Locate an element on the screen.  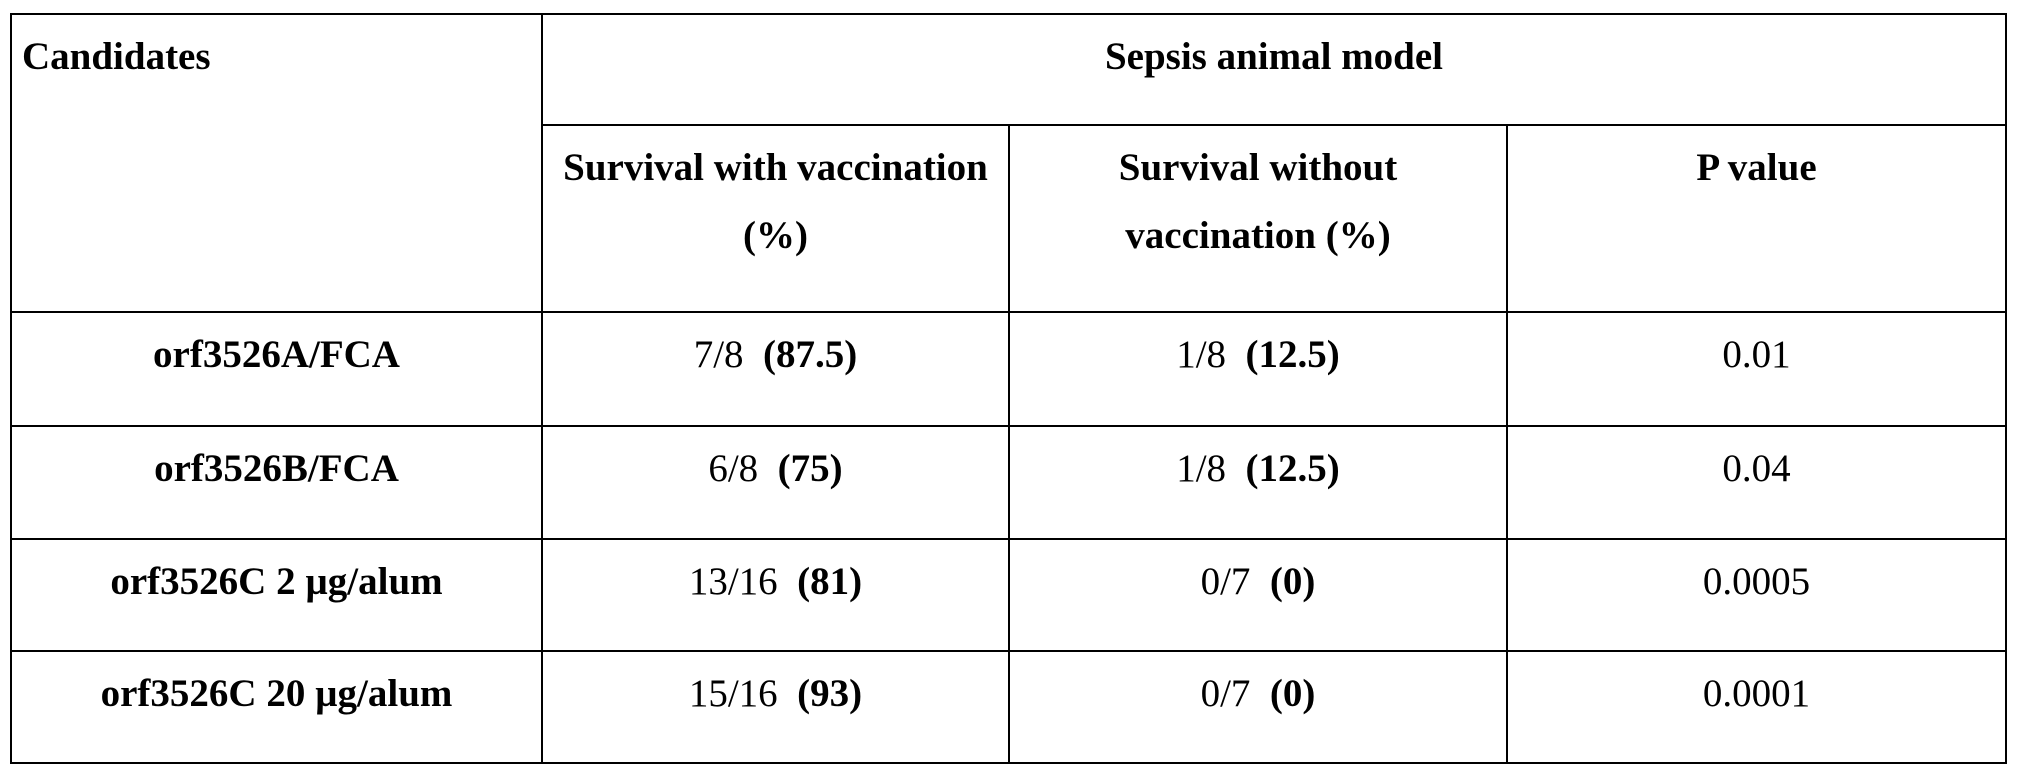
p-value-cell: 0.01 is located at coordinates (1756, 369).